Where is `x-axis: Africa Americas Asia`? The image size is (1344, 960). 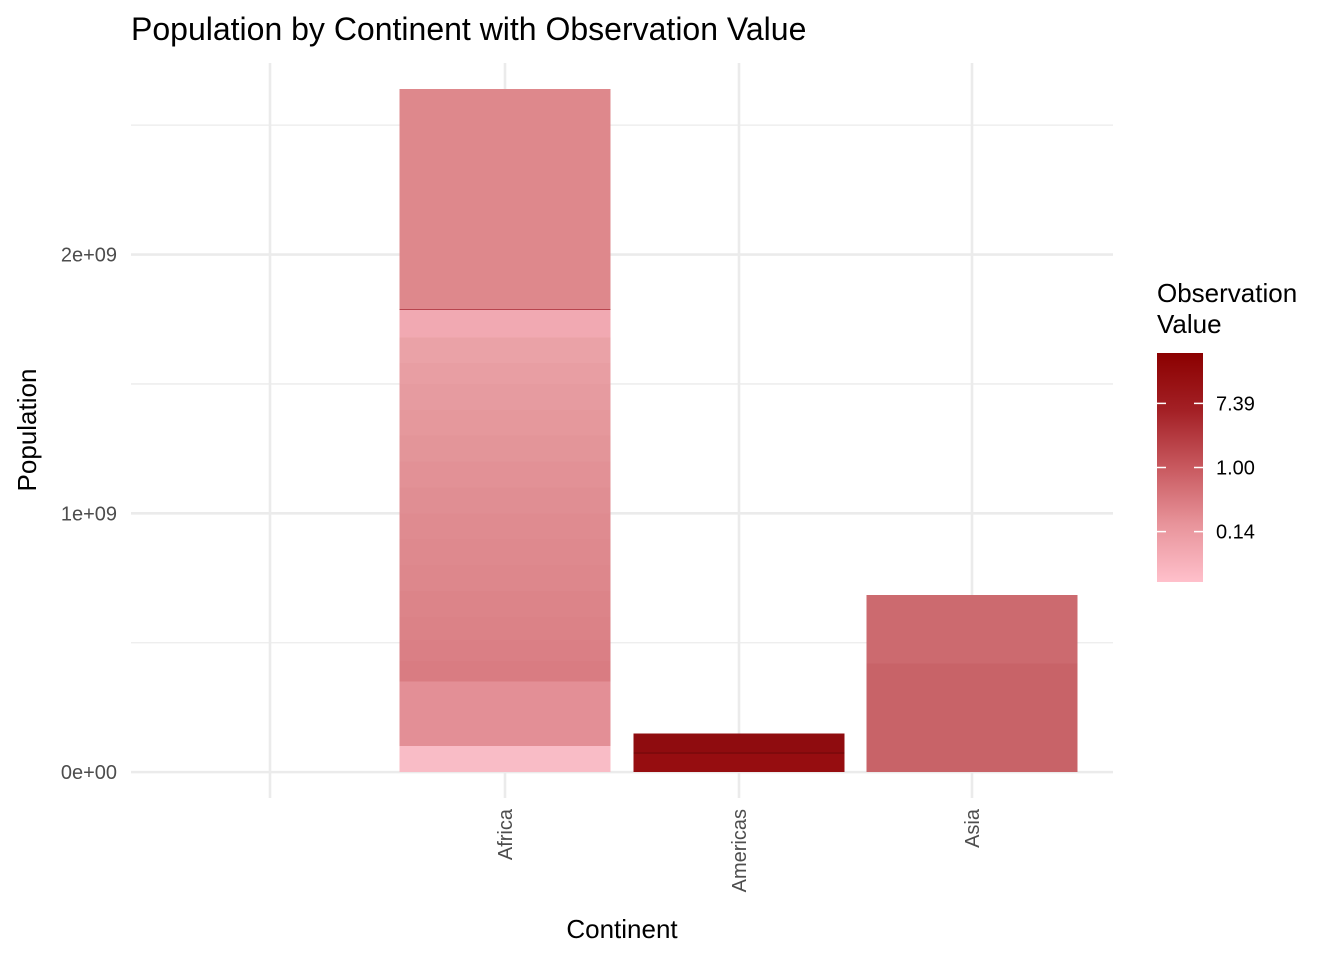
x-axis: Africa Americas Asia is located at coordinates (739, 850).